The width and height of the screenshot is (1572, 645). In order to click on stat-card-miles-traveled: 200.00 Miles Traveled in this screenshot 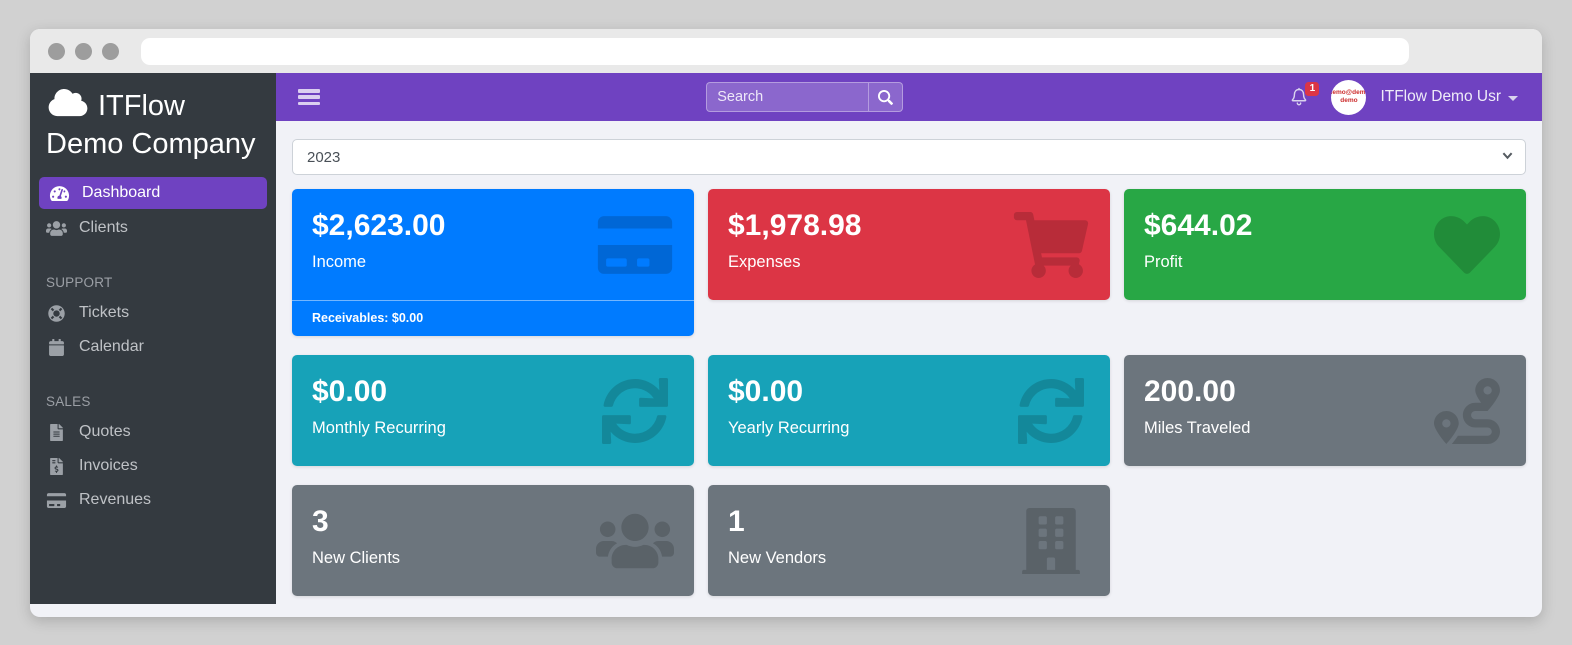, I will do `click(1325, 410)`.